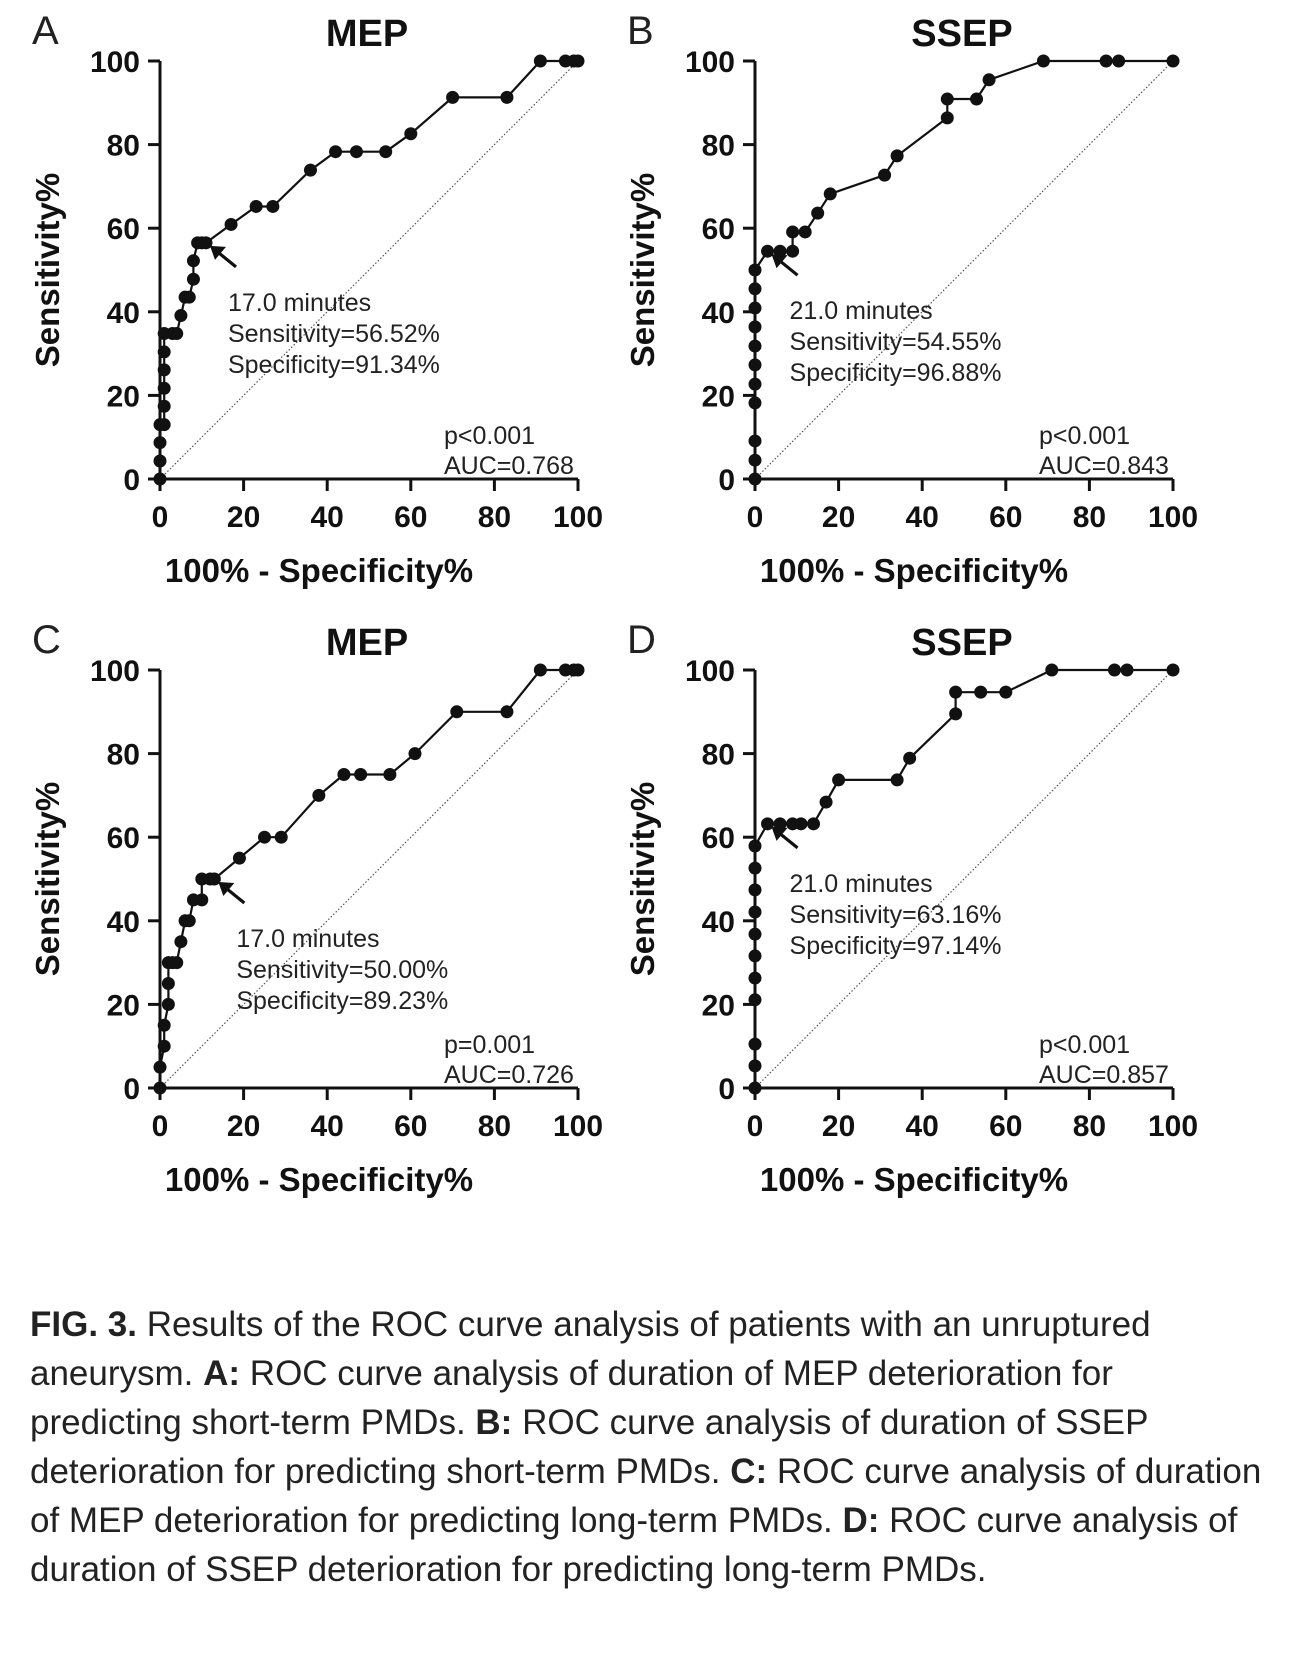  What do you see at coordinates (1084, 1045) in the screenshot?
I see `stat-p: p<0.001` at bounding box center [1084, 1045].